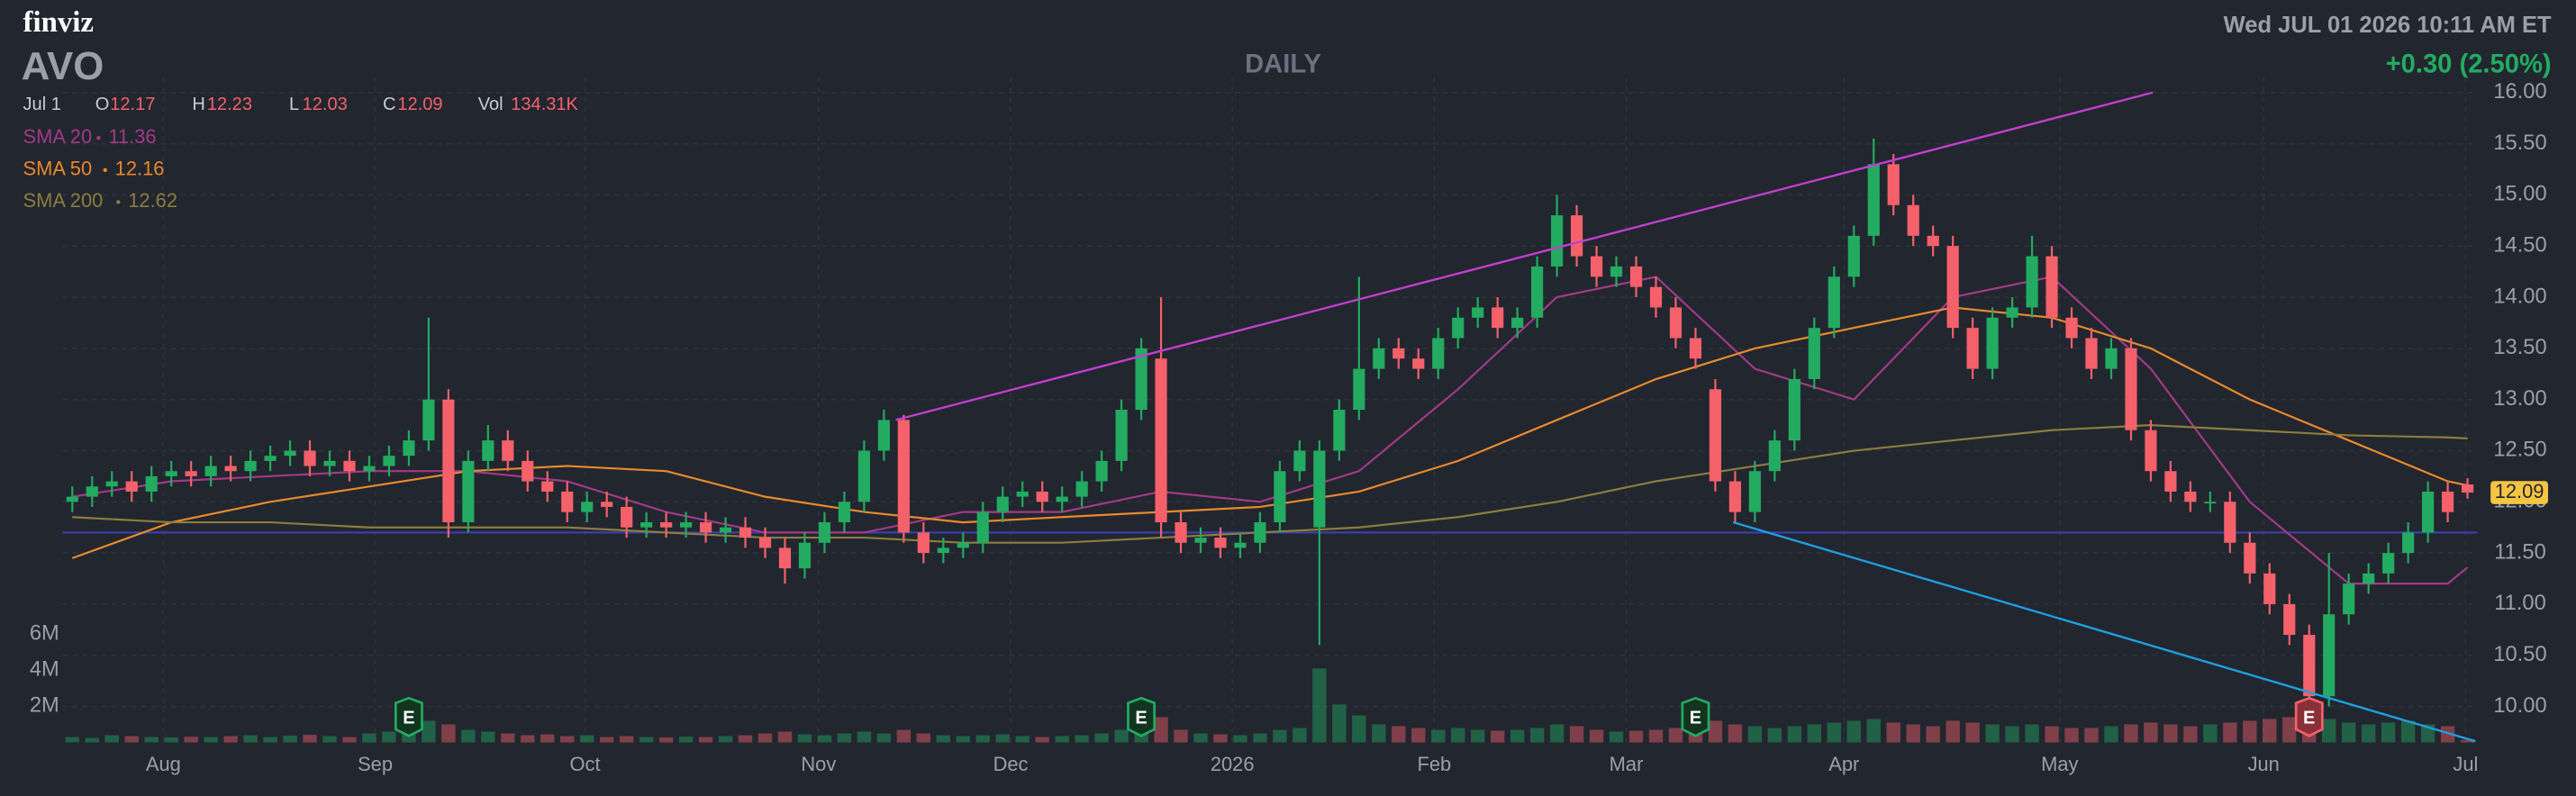 The image size is (2576, 796). I want to click on earnings-badge, so click(1695, 716).